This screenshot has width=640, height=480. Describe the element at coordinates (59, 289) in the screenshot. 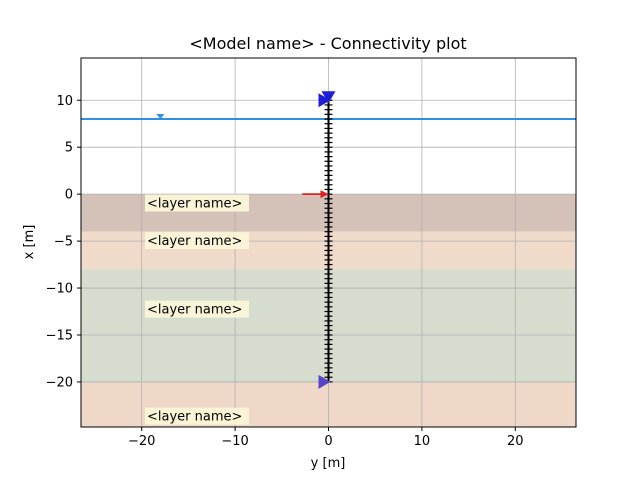

I see `y-tick-label: −10` at that location.